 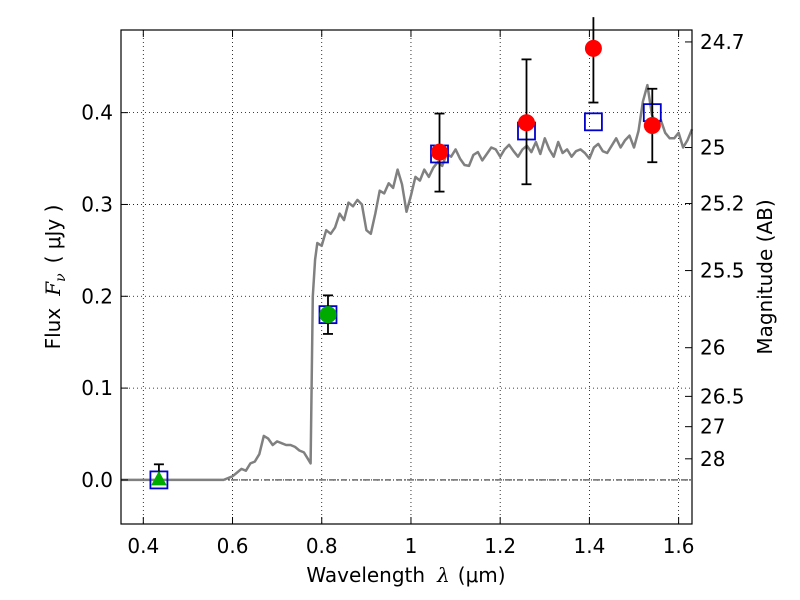 I want to click on y-axis-label: Flux Fν ( μJy ), so click(x=55, y=277).